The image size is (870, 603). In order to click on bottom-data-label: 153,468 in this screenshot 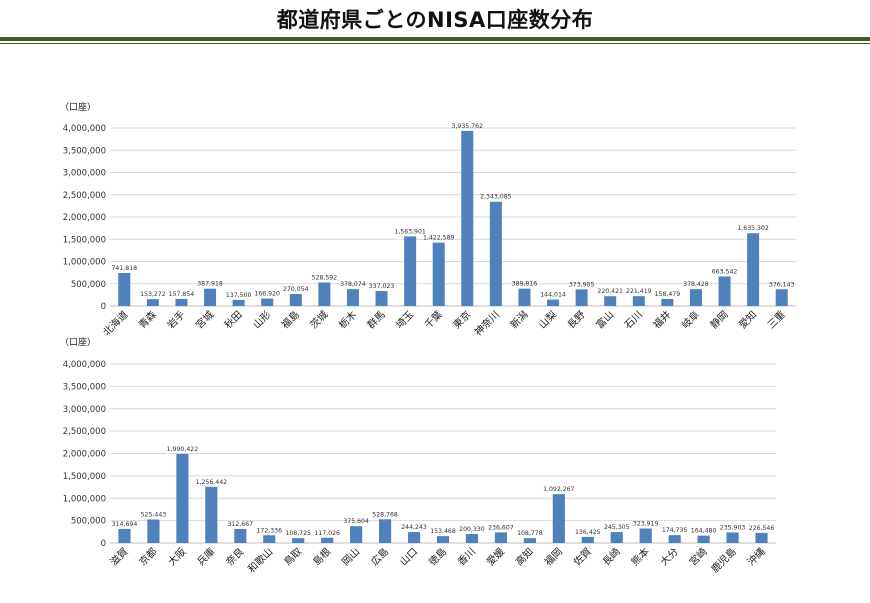, I will do `click(443, 531)`.